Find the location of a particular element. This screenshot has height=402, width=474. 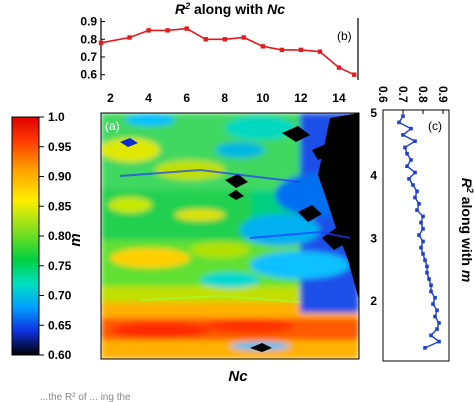

colorbar: 1.0 0.95 0.90 0.85 0.80 0.75 0.70 0.65 0.60 is located at coordinates (41, 236).